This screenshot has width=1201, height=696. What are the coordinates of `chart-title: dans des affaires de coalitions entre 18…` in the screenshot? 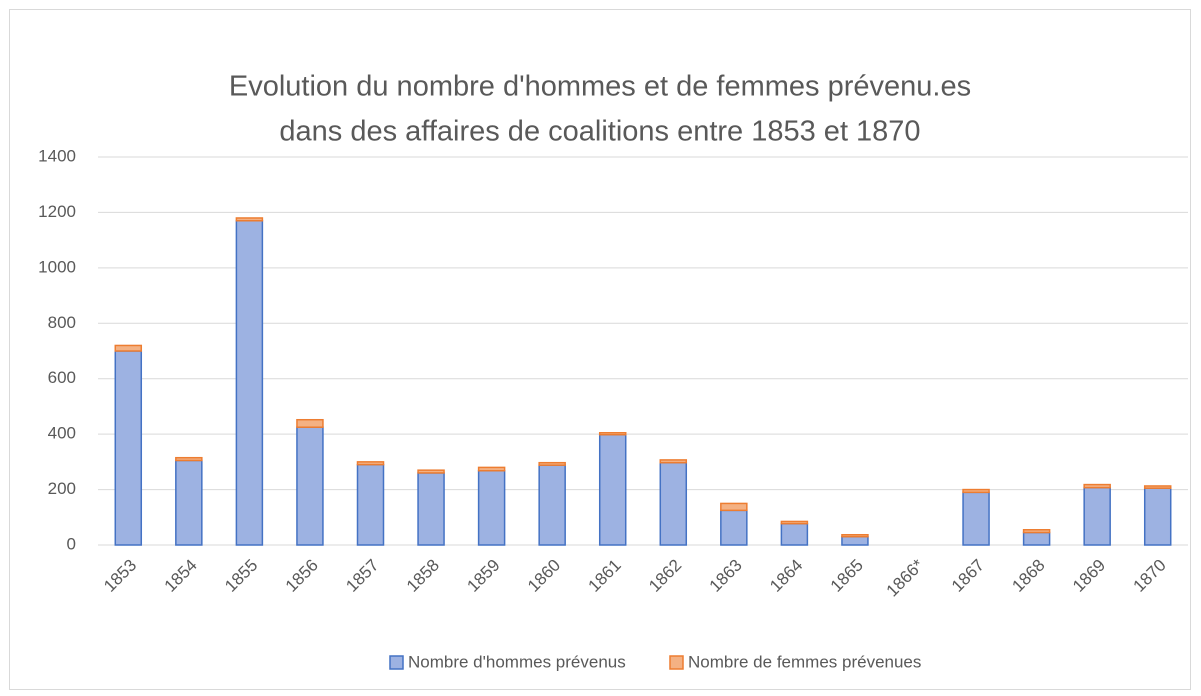 It's located at (599, 132).